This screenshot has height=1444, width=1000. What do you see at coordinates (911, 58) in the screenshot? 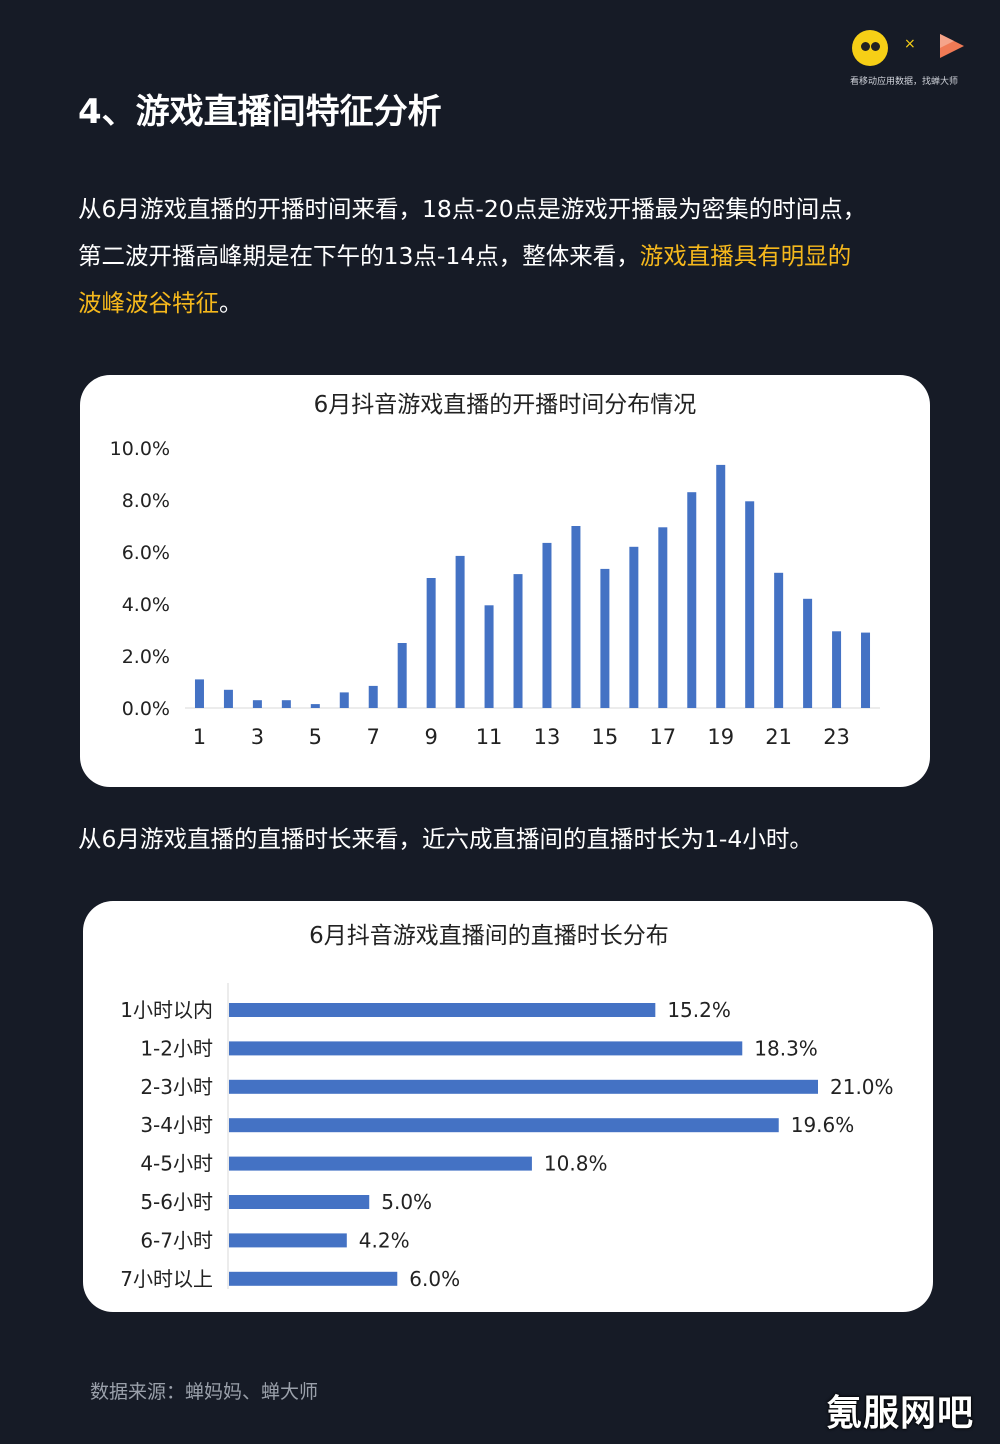
I see `brand-logo: × 看移动应用数据，找蝉大师` at bounding box center [911, 58].